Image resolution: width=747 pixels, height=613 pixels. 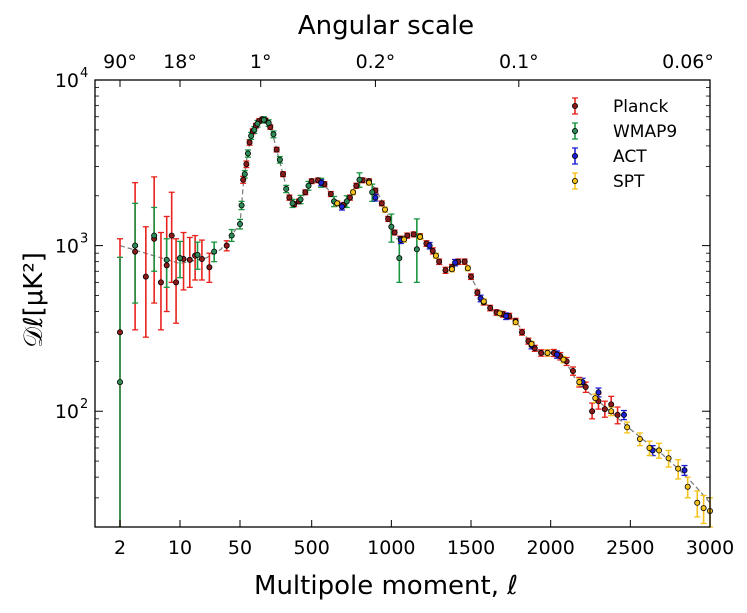 What do you see at coordinates (145, 282) in the screenshot?
I see `planck-errorbar` at bounding box center [145, 282].